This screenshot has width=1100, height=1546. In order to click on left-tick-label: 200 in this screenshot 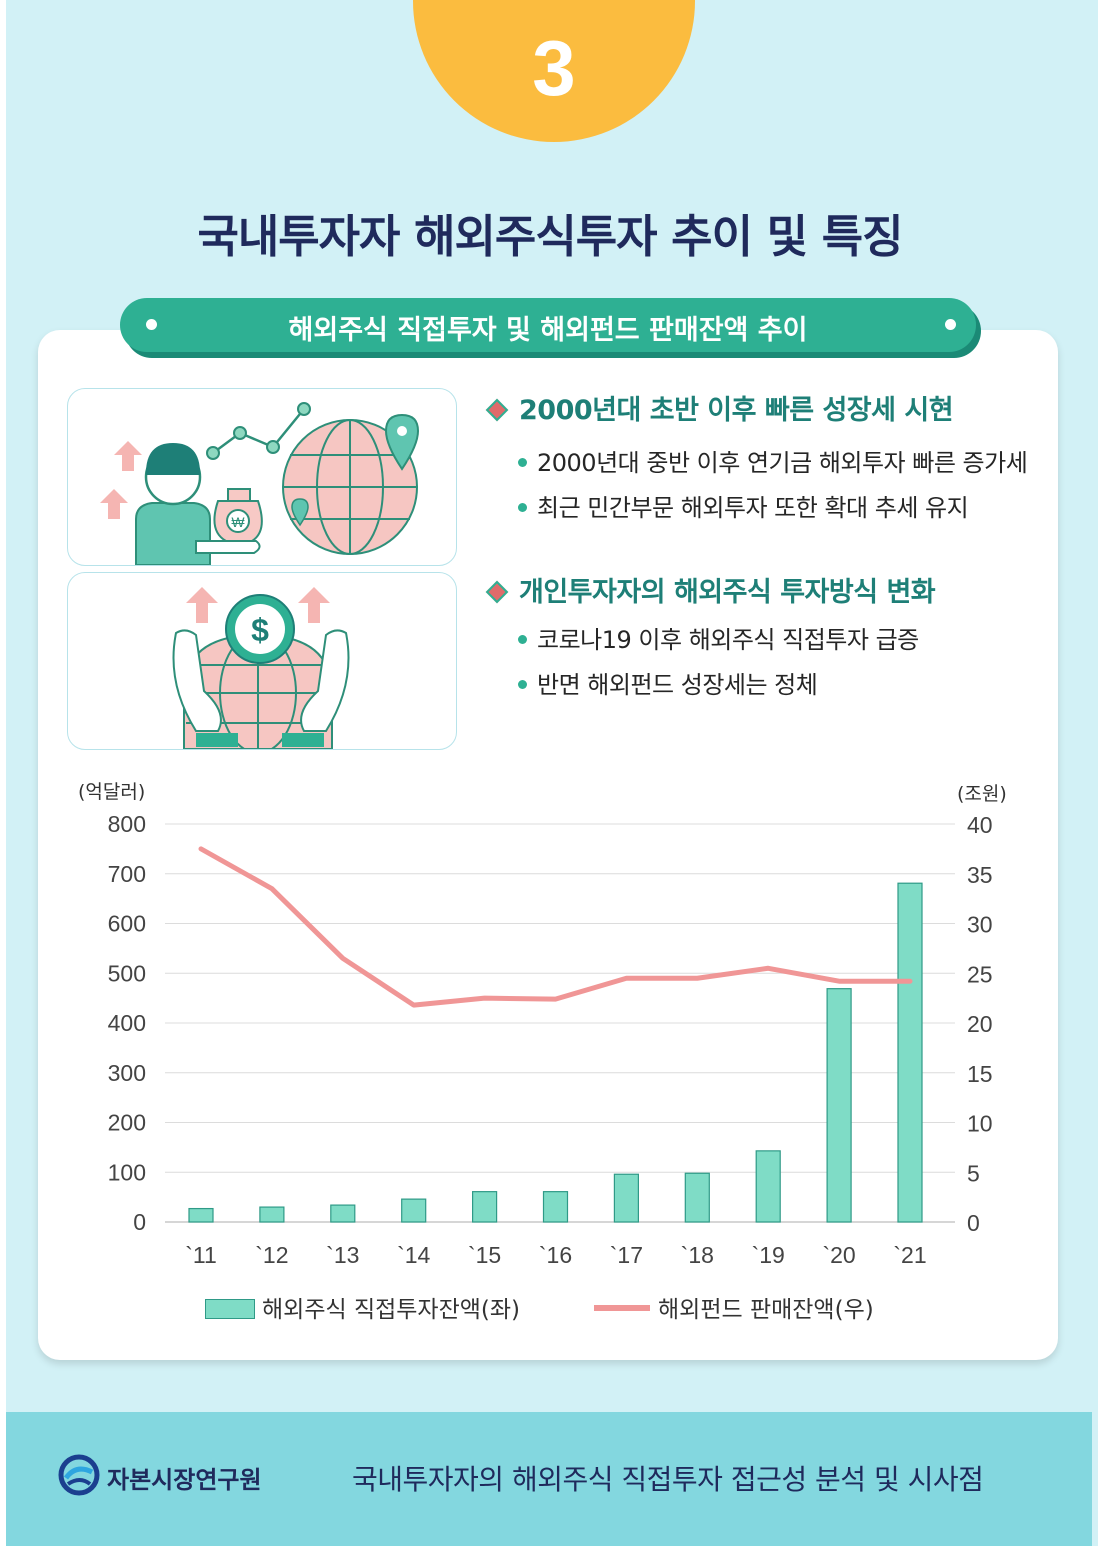, I will do `click(127, 1123)`.